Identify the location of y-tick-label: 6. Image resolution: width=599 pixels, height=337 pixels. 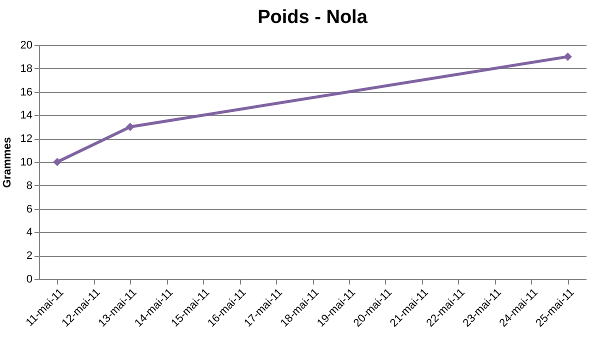
(29, 209).